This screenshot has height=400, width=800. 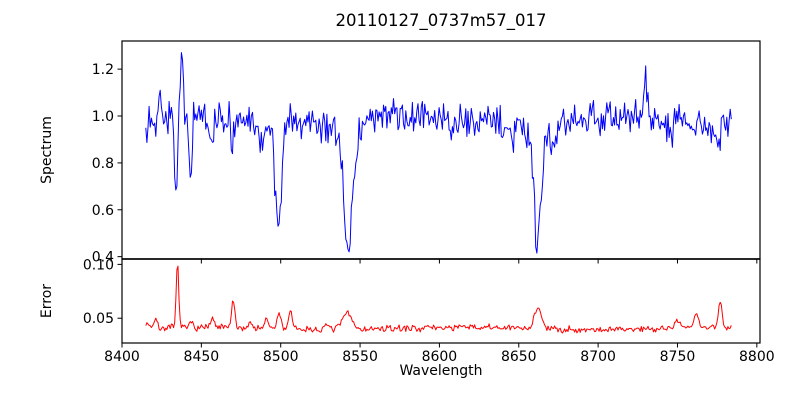 I want to click on x-tick-label: 8500, so click(x=281, y=357).